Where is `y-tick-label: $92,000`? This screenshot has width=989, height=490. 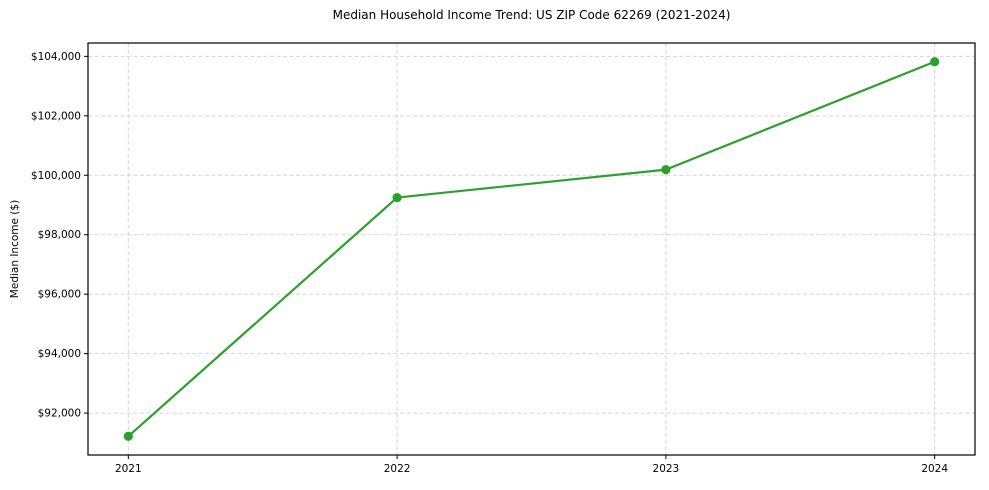 y-tick-label: $92,000 is located at coordinates (59, 414).